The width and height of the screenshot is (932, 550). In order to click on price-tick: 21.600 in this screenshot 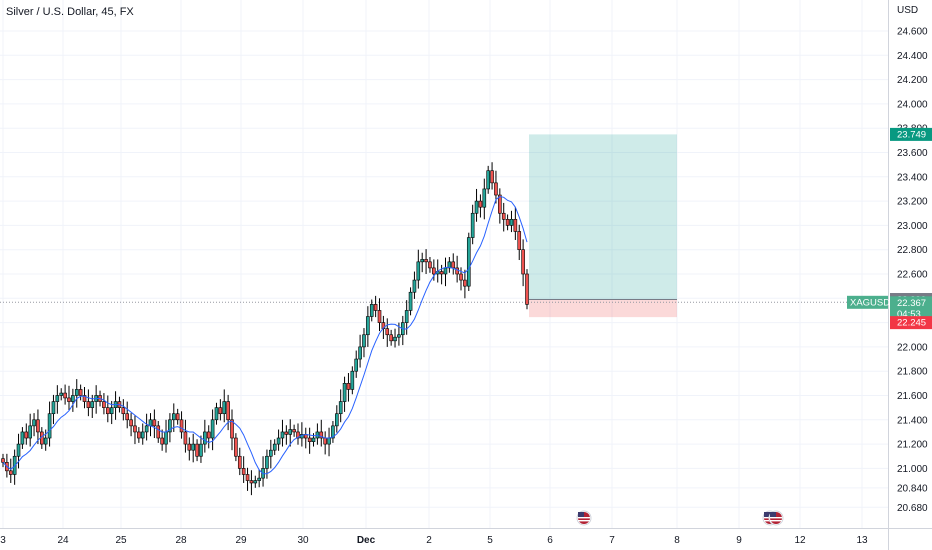, I will do `click(912, 396)`.